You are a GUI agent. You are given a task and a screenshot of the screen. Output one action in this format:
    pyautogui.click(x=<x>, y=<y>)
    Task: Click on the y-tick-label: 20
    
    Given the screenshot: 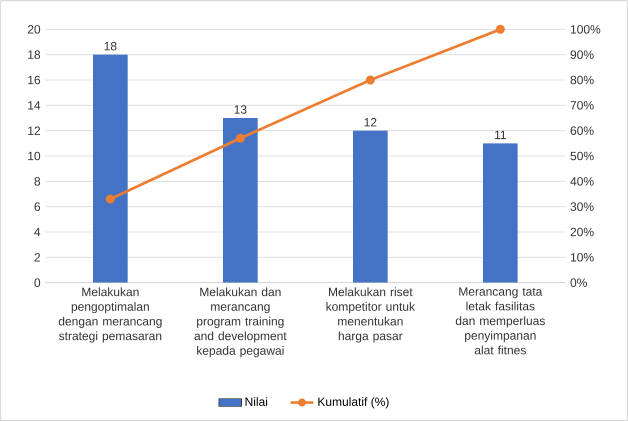 What is the action you would take?
    pyautogui.click(x=34, y=29)
    